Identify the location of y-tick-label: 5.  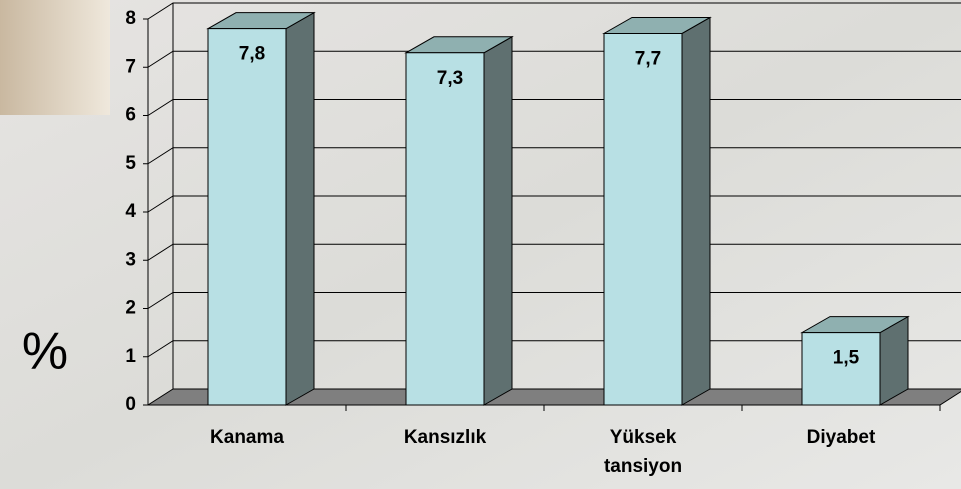
(130, 163).